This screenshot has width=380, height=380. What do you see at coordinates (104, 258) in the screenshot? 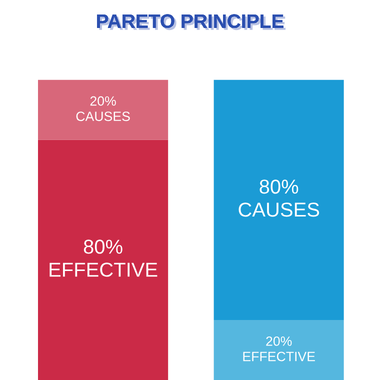
I see `data-label: 80% EFFECTIVE` at bounding box center [104, 258].